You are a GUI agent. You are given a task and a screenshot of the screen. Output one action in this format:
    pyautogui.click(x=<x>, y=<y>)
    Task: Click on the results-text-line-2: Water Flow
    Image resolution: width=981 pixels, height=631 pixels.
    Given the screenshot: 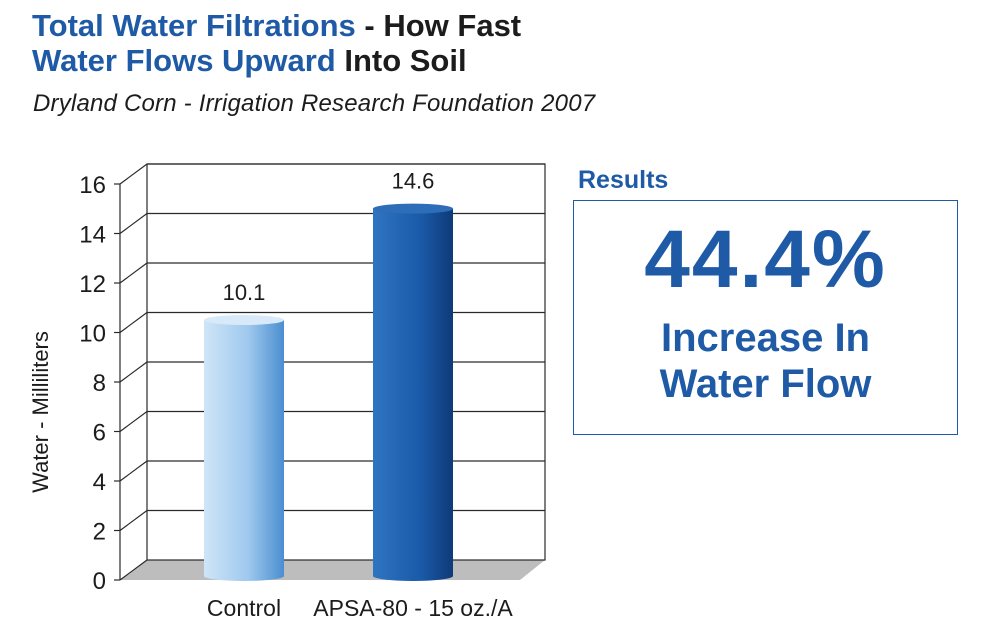 What is the action you would take?
    pyautogui.click(x=765, y=384)
    